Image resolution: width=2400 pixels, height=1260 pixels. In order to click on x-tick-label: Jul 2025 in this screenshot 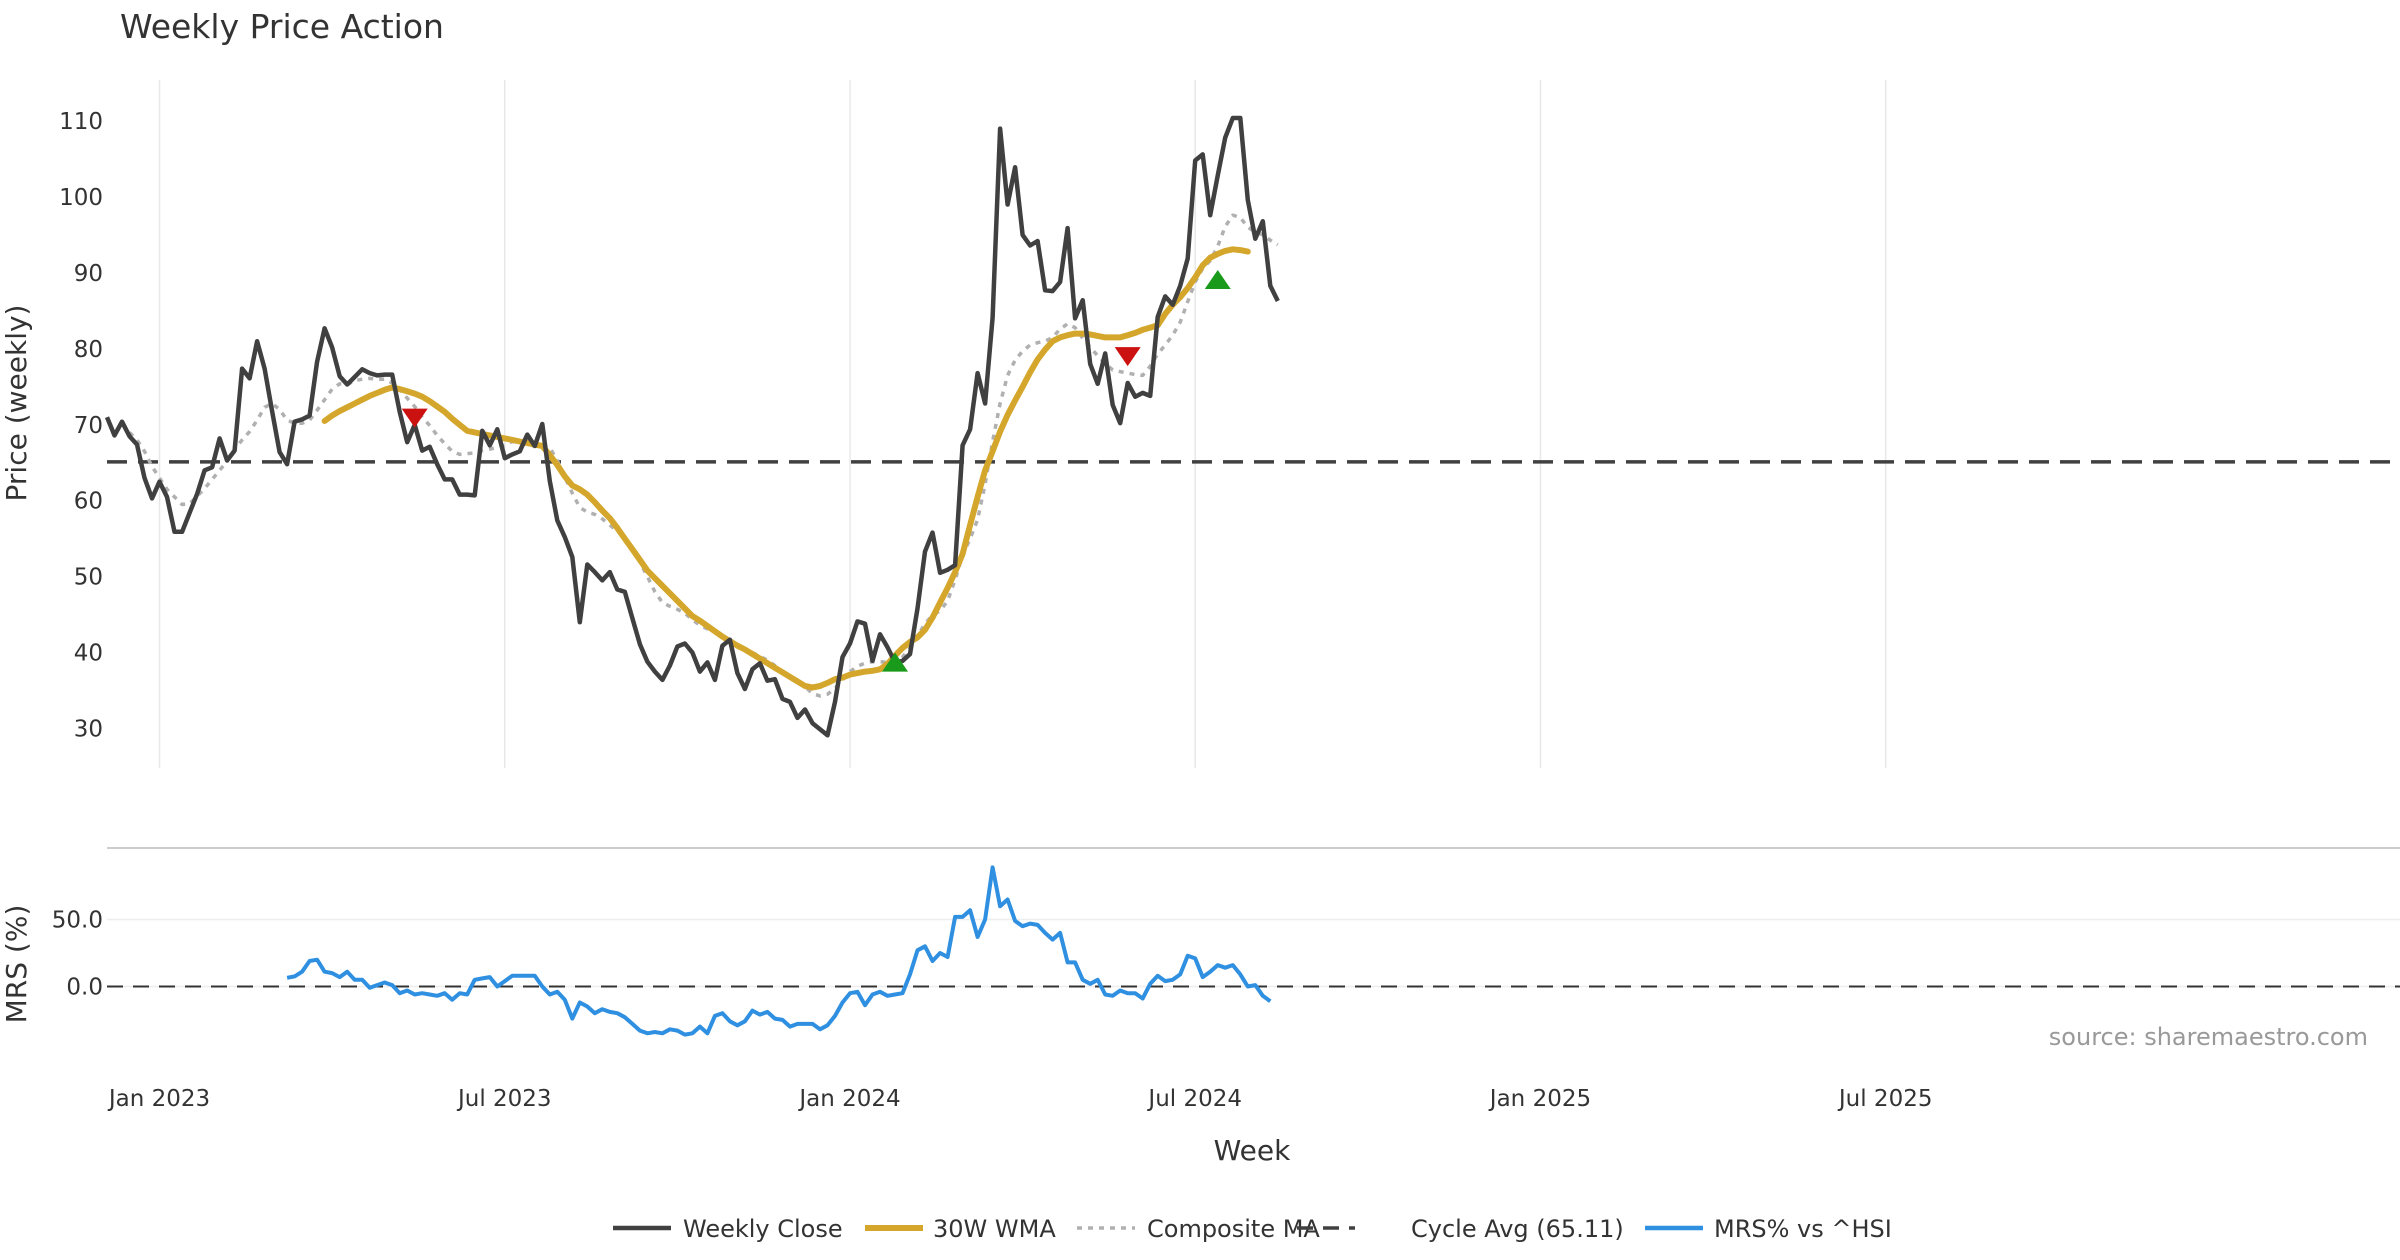, I will do `click(1885, 1099)`.